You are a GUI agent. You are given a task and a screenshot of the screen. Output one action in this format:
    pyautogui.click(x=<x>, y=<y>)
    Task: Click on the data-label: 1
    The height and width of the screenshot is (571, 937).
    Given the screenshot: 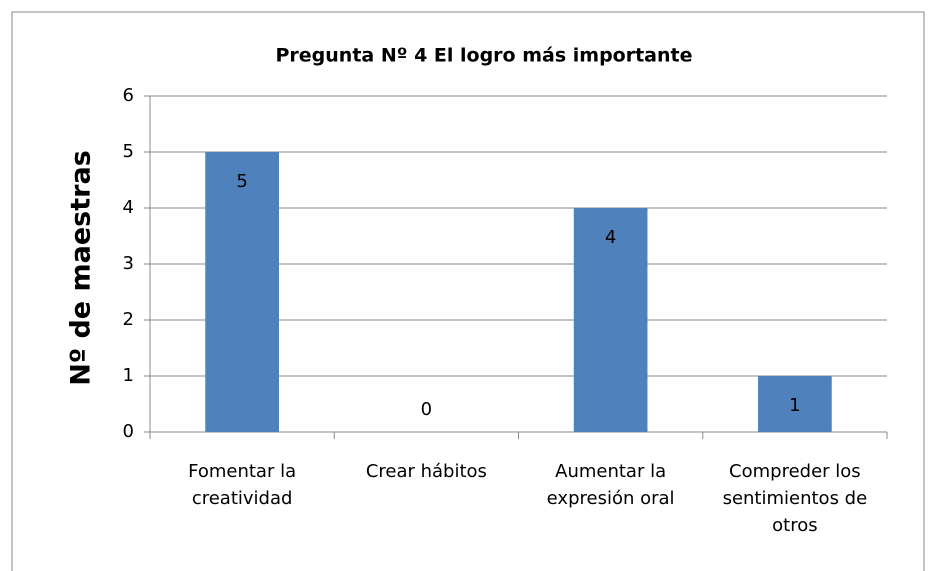 What is the action you would take?
    pyautogui.click(x=794, y=405)
    